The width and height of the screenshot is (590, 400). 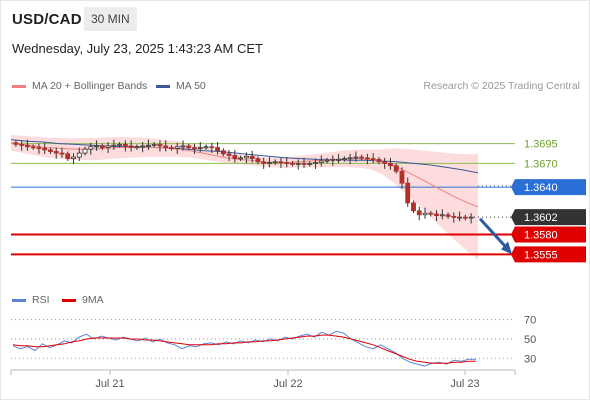 What do you see at coordinates (464, 384) in the screenshot?
I see `x-tick-label: Jul 23` at bounding box center [464, 384].